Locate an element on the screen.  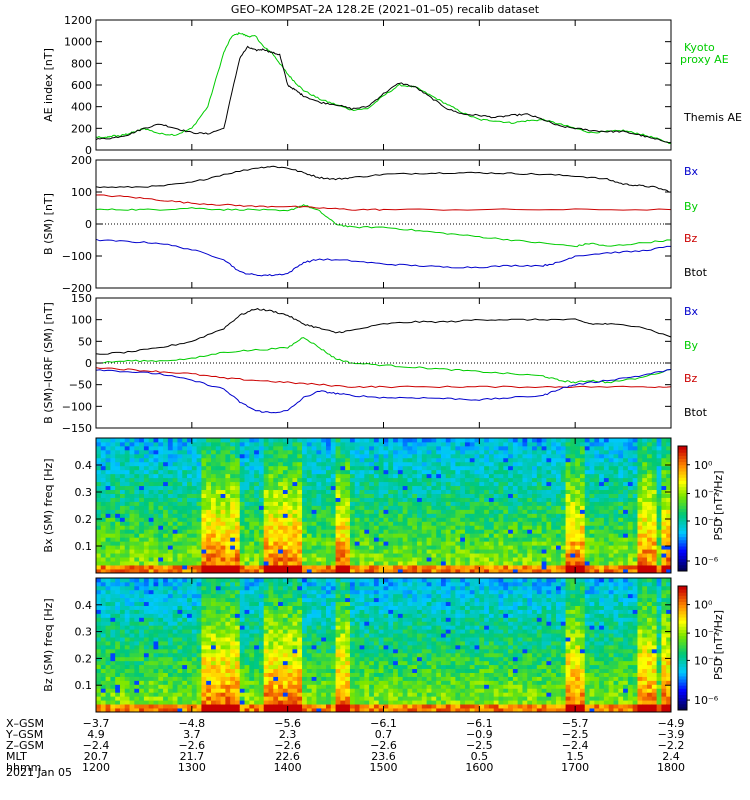
series-line-by is located at coordinates (383, 226).